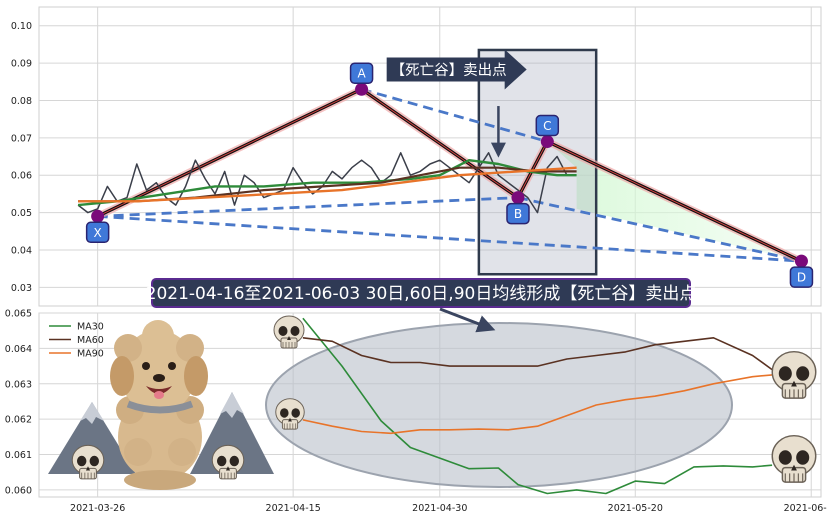 Image resolution: width=827 pixels, height=520 pixels. What do you see at coordinates (18, 349) in the screenshot?
I see `lower-y-tick-label: 0.064` at bounding box center [18, 349].